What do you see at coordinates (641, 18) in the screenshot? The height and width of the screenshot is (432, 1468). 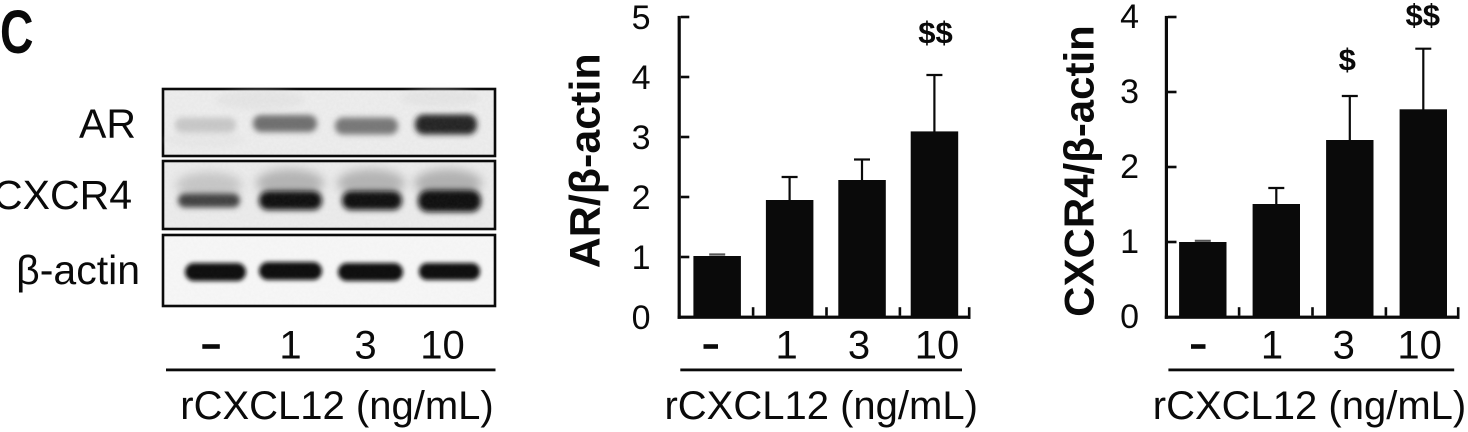 I see `svg-text: 5` at bounding box center [641, 18].